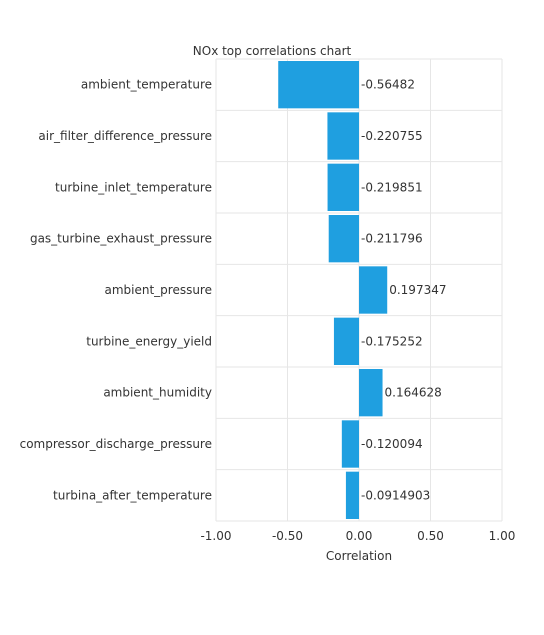 The image size is (544, 635). Describe the element at coordinates (343, 136) in the screenshot. I see `bar-air-filter-difference-pressure` at that location.